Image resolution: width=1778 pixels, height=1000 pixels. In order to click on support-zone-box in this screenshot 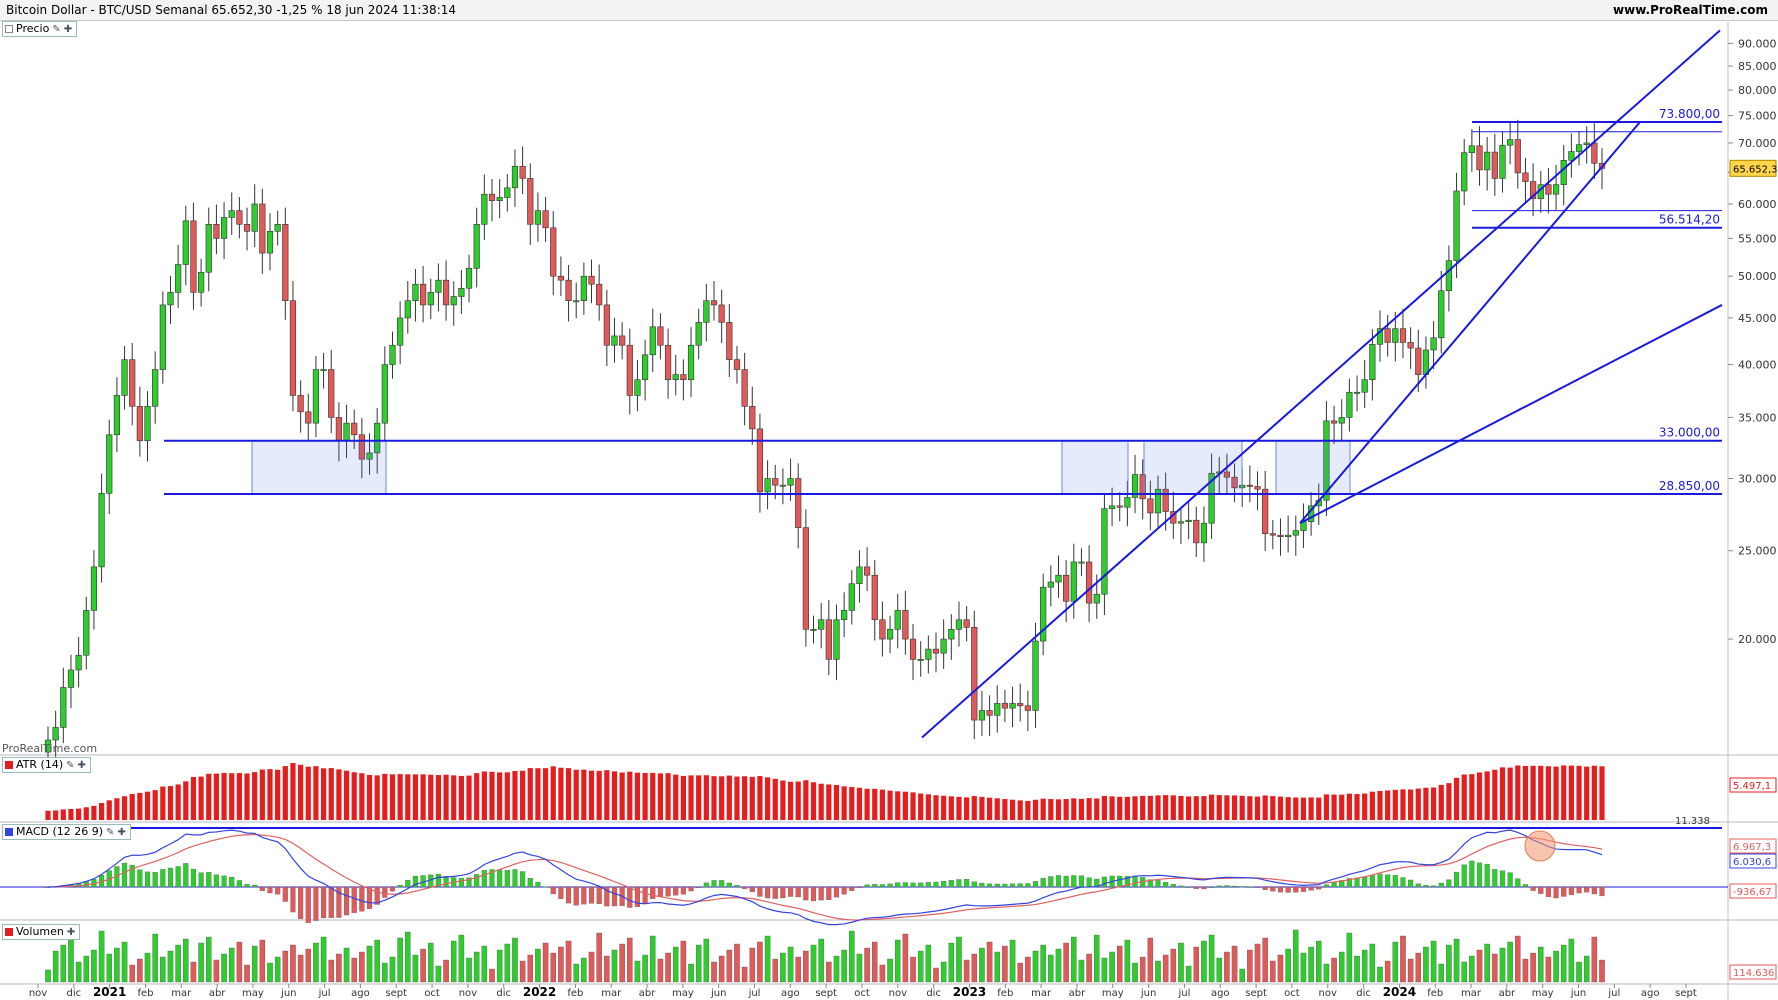, I will do `click(1313, 467)`.